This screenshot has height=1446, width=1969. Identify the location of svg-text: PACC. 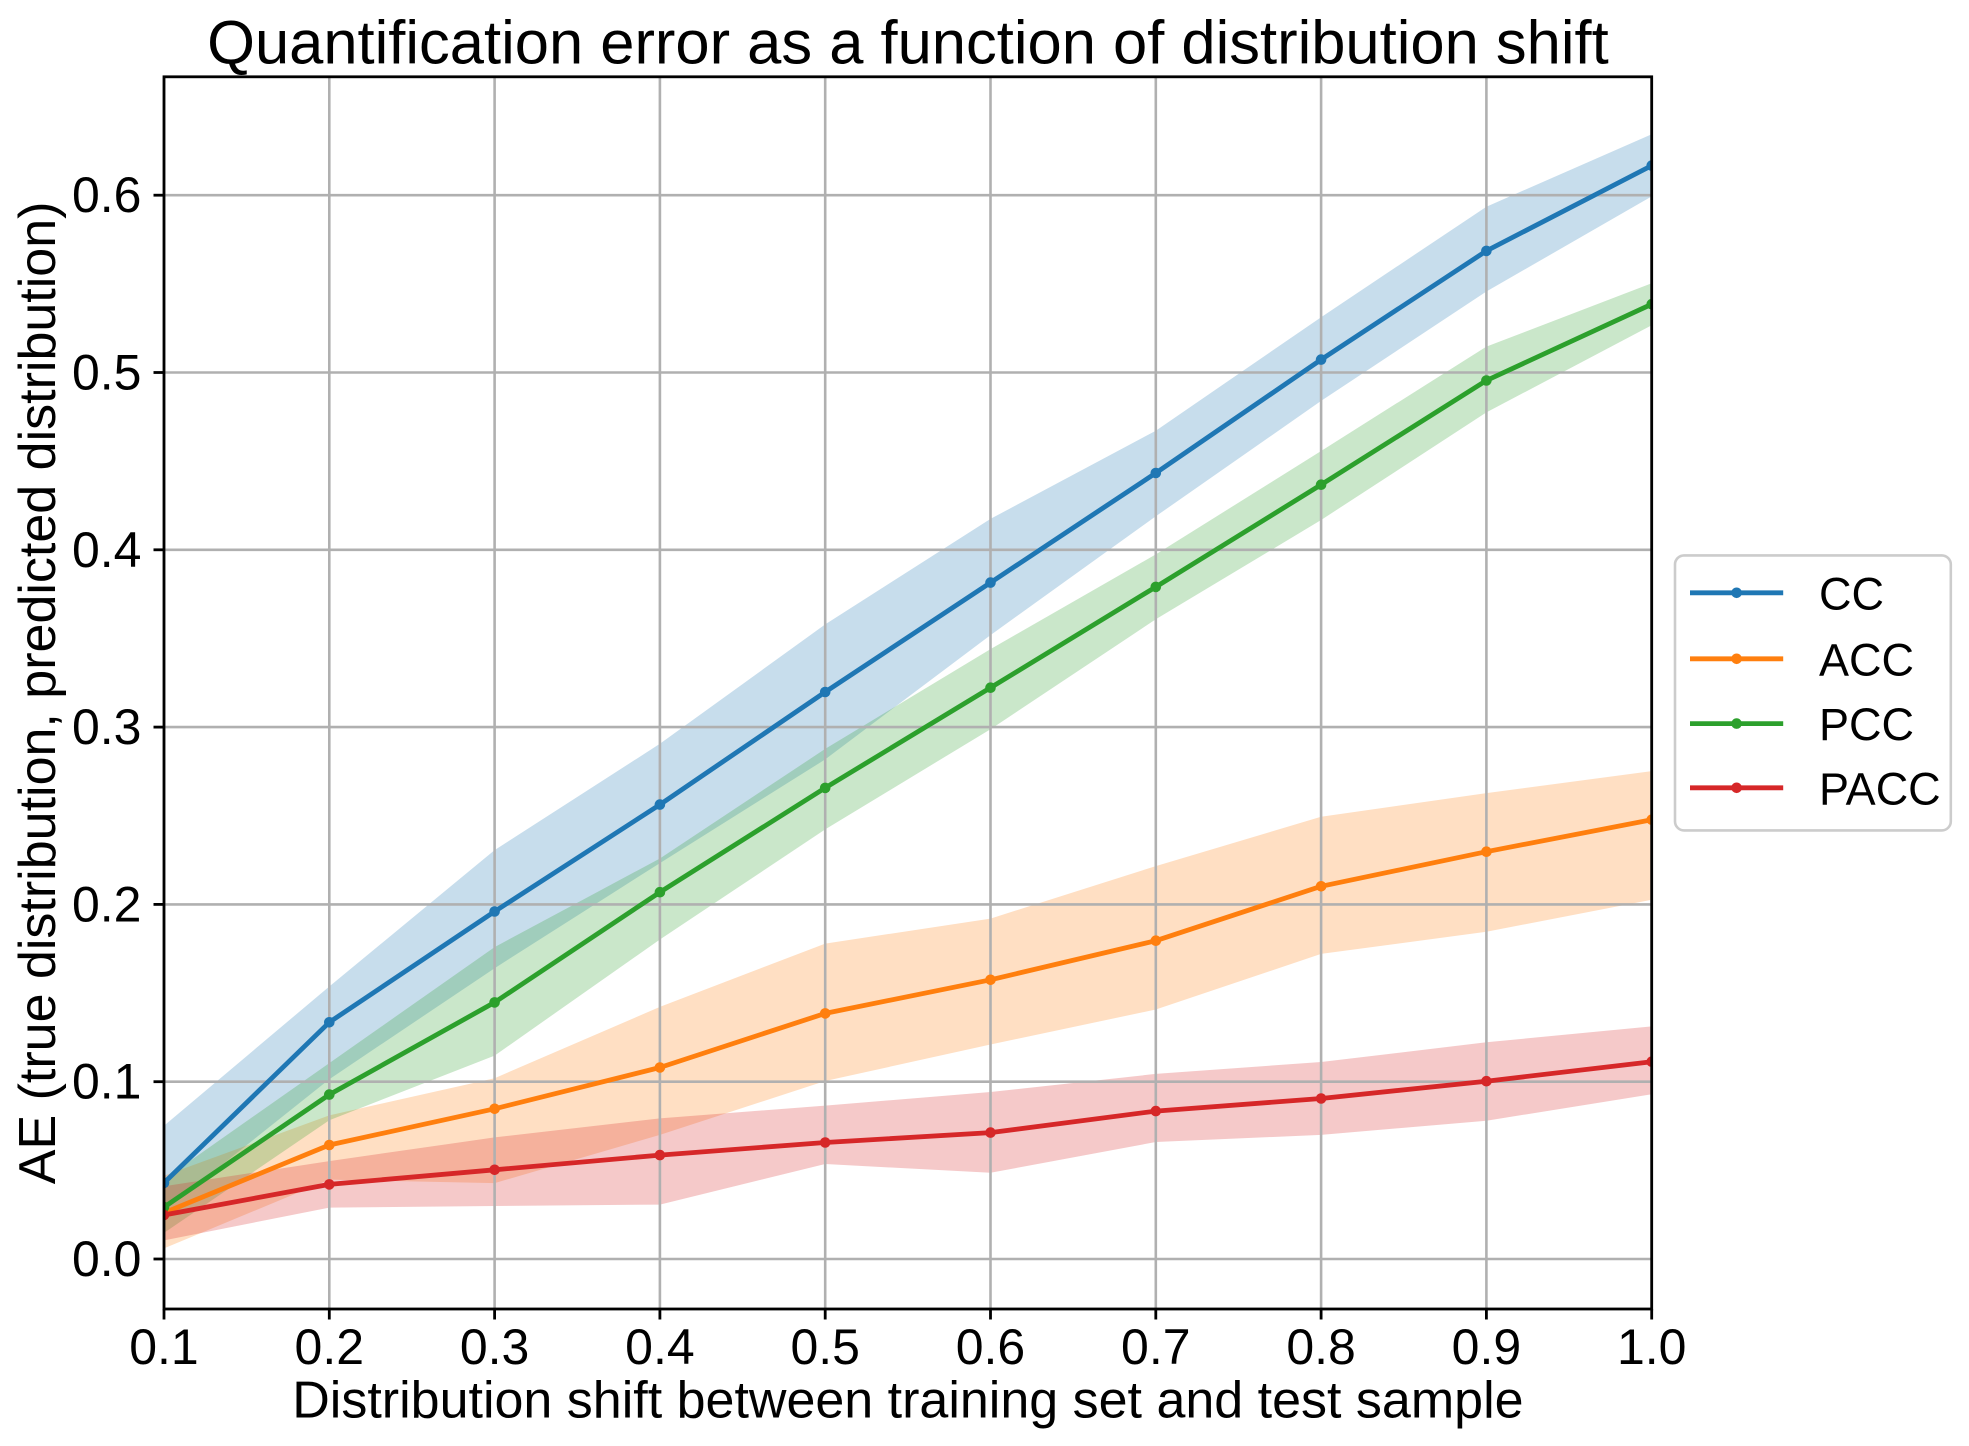
(1880, 788).